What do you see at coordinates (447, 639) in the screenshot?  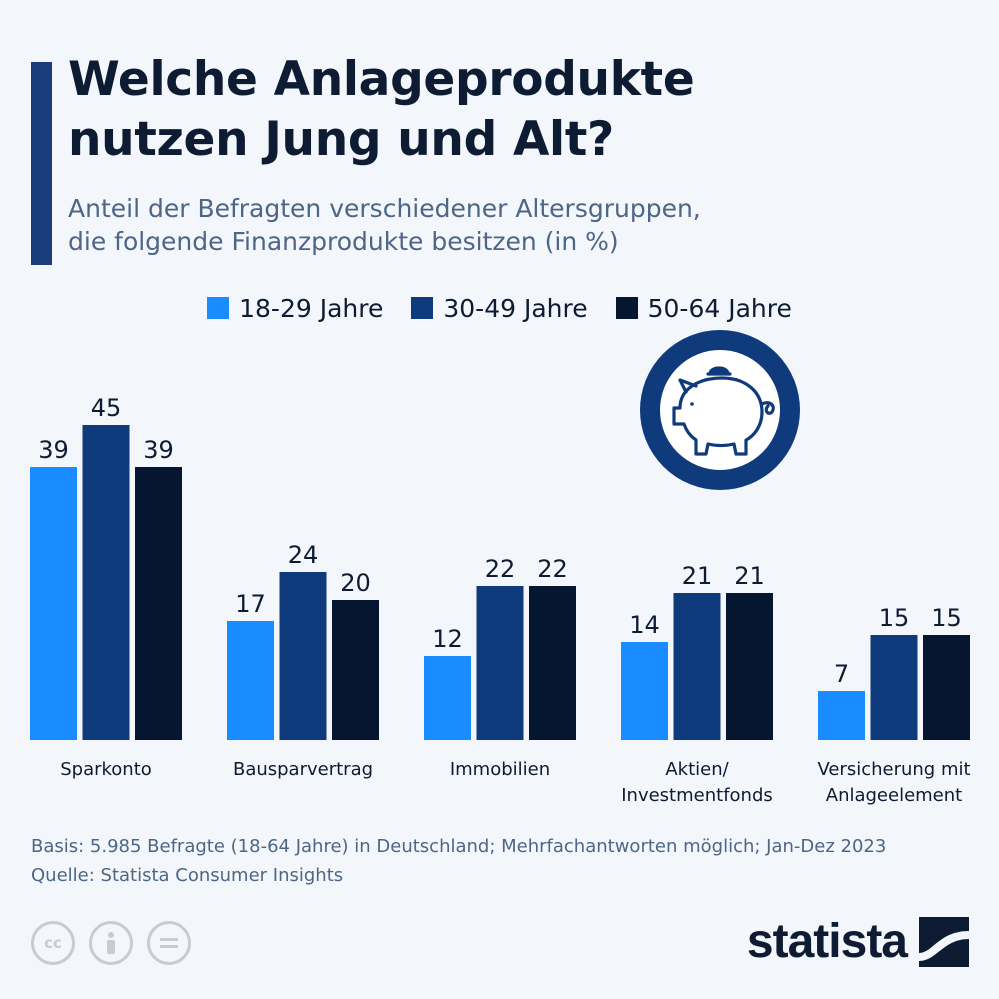 I see `bar-value-label-2-0: 12` at bounding box center [447, 639].